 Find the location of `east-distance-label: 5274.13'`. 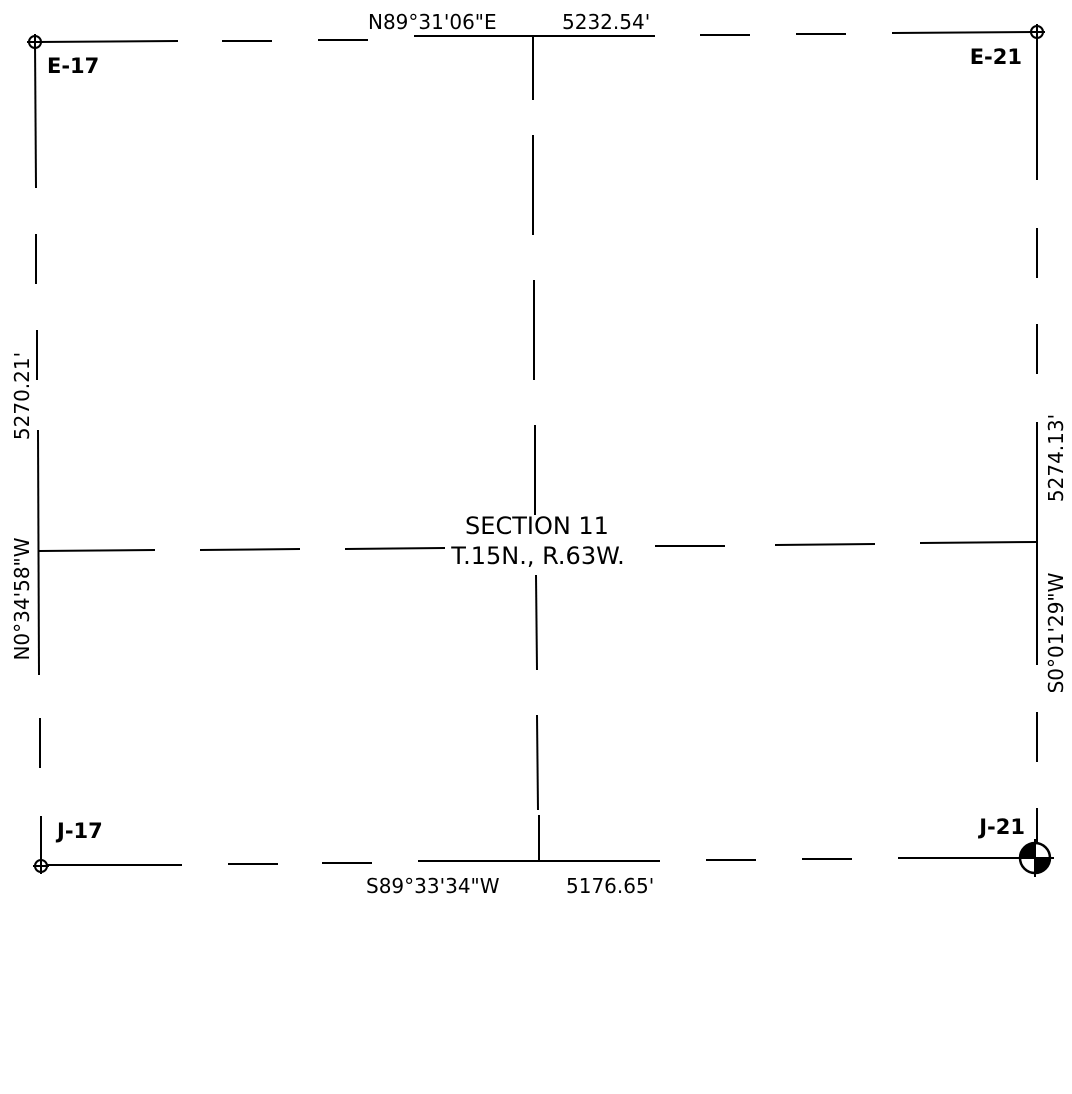

east-distance-label: 5274.13' is located at coordinates (1056, 458).